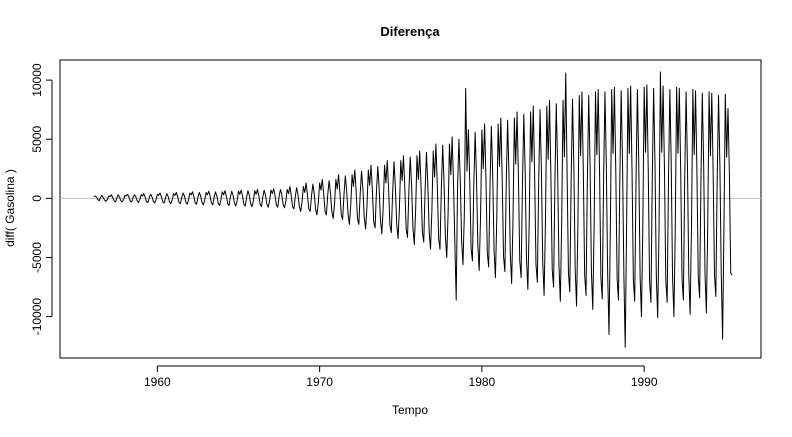 The image size is (792, 437). What do you see at coordinates (10, 208) in the screenshot?
I see `y-axis-label: diff( Gasolina )` at bounding box center [10, 208].